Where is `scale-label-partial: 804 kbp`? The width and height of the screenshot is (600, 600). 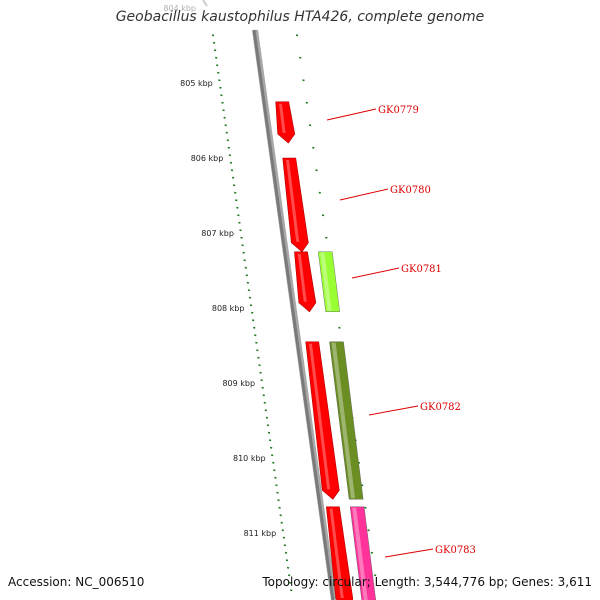 scale-label-partial: 804 kbp is located at coordinates (179, 8).